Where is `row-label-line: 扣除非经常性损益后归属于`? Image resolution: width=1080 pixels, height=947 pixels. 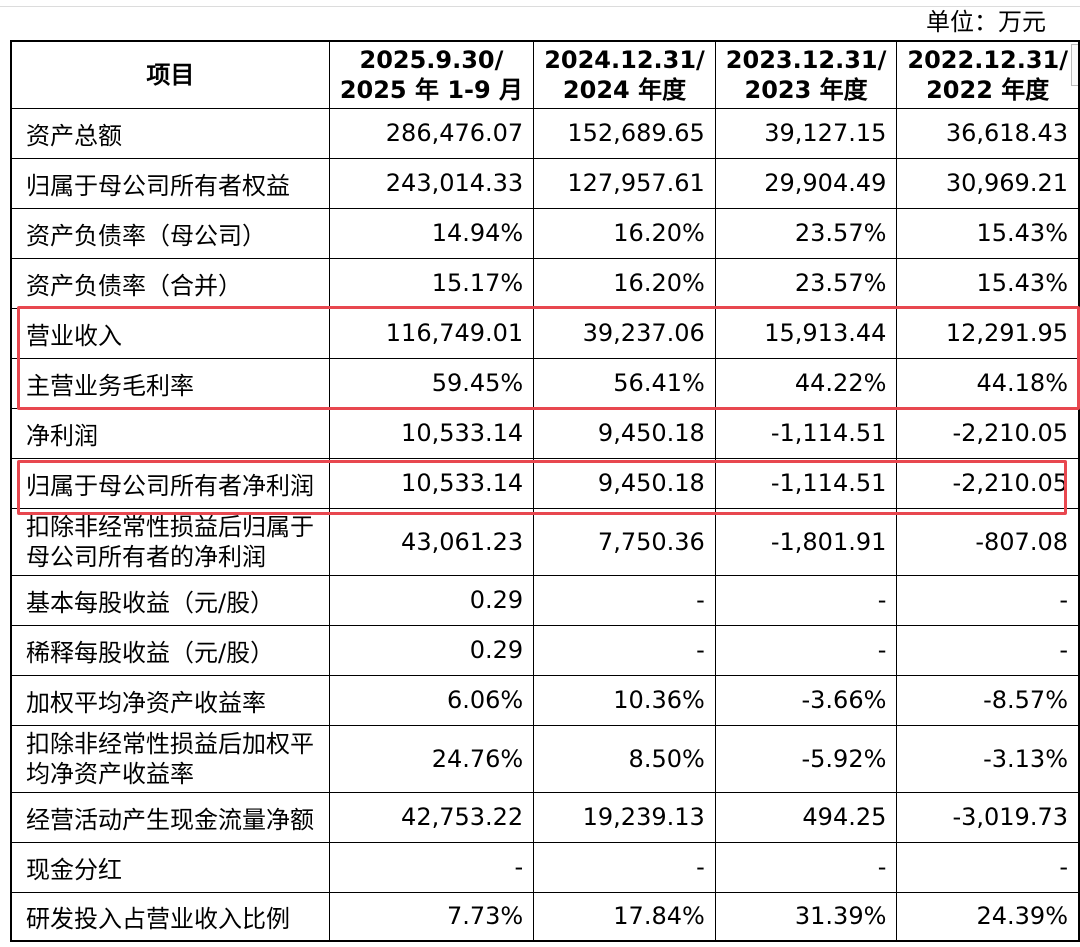 row-label-line: 扣除非经常性损益后归属于 is located at coordinates (170, 526).